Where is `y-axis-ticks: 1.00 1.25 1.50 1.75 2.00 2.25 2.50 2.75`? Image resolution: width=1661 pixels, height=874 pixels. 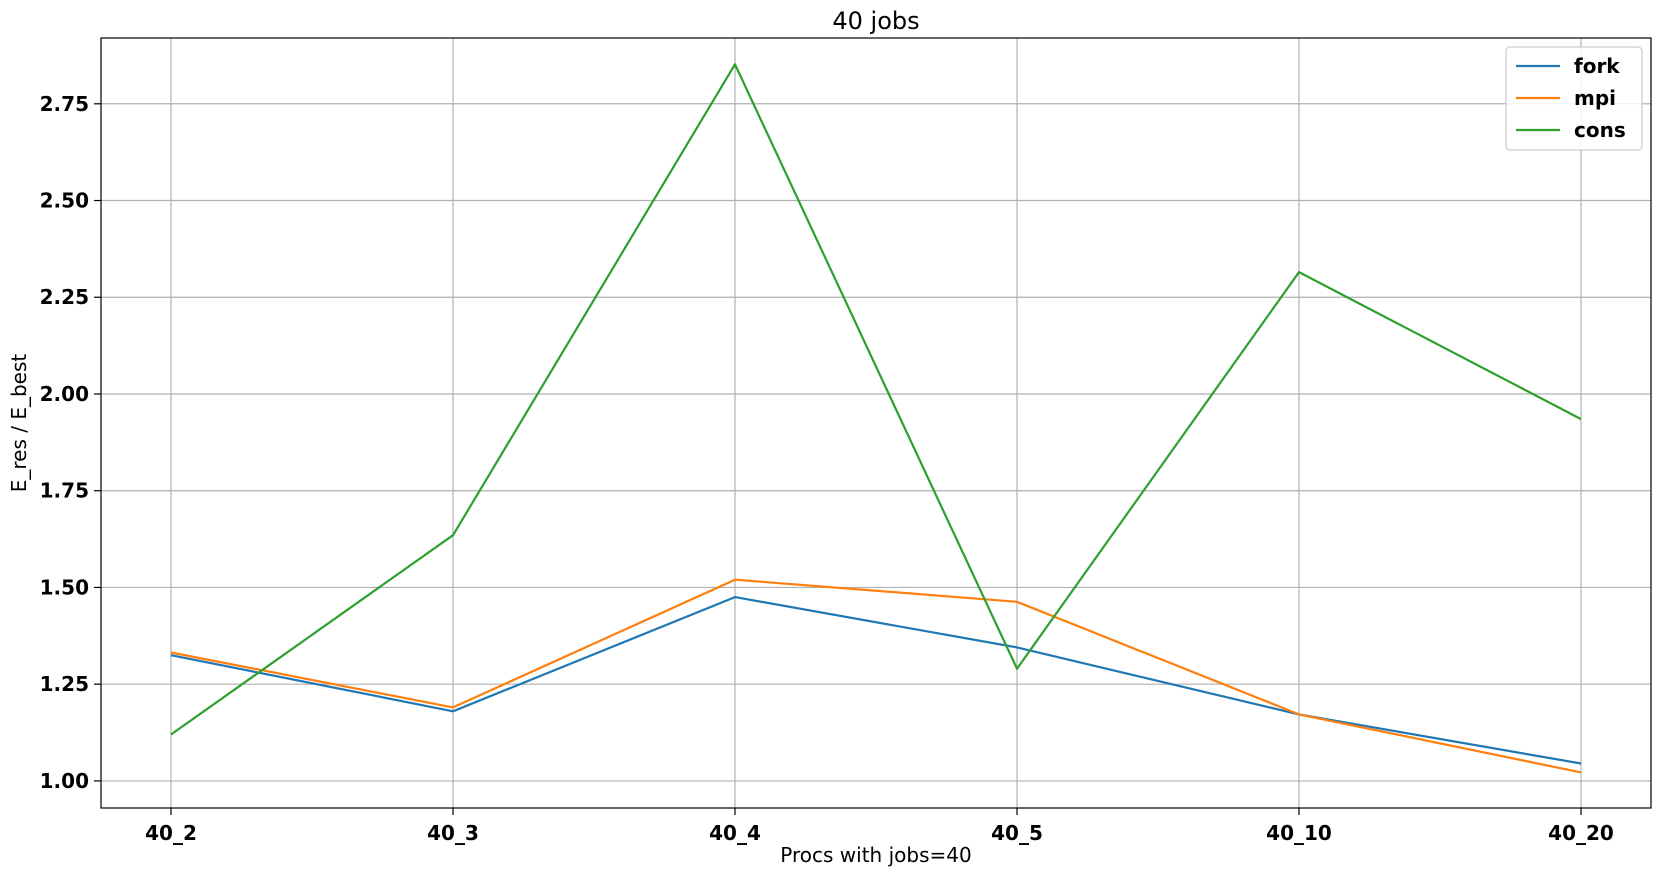
y-axis-ticks: 1.00 1.25 1.50 1.75 2.00 2.25 2.50 2.75 is located at coordinates (70, 442).